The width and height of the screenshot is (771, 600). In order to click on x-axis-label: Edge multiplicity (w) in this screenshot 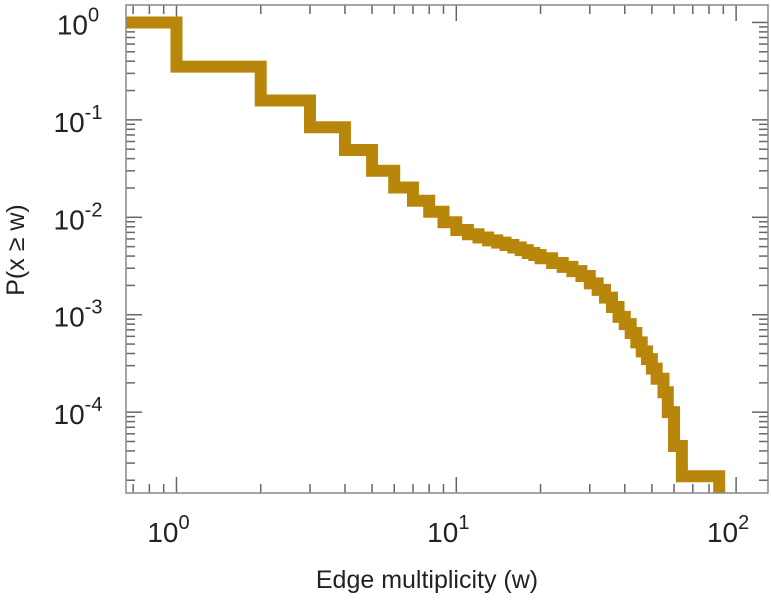, I will do `click(427, 580)`.